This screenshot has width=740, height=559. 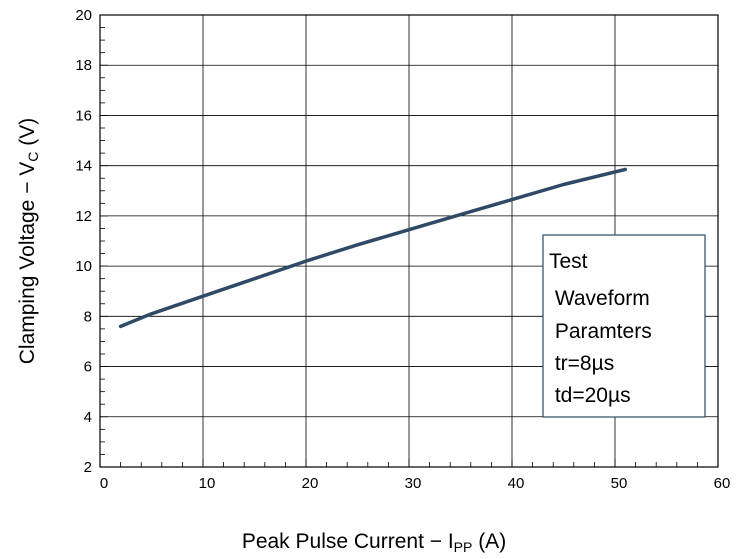 What do you see at coordinates (83, 241) in the screenshot?
I see `y-tick-labels: 2 4 6 8 10 12 14 16 18 20` at bounding box center [83, 241].